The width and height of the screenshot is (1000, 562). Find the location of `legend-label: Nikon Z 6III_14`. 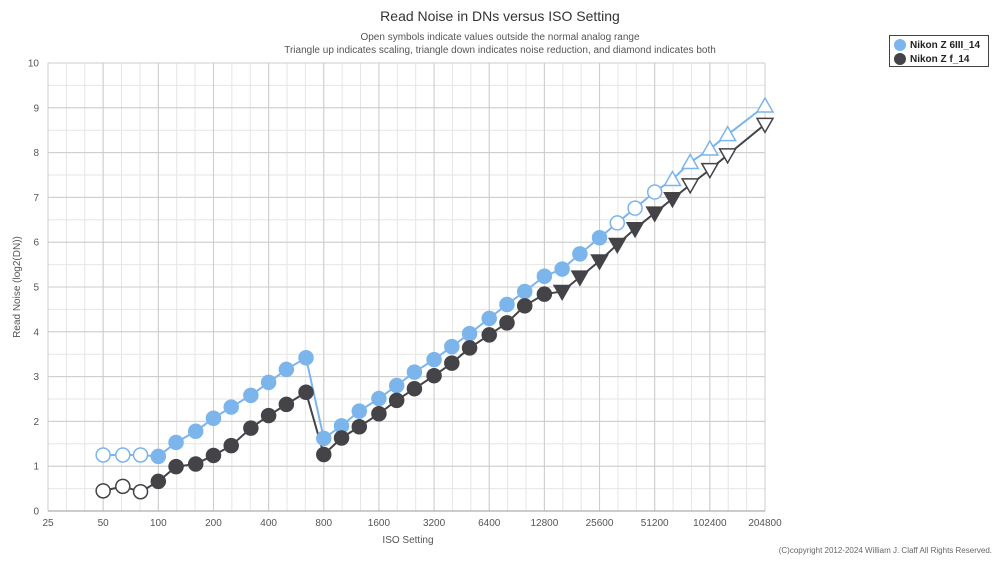

legend-label: Nikon Z 6III_14 is located at coordinates (945, 45).